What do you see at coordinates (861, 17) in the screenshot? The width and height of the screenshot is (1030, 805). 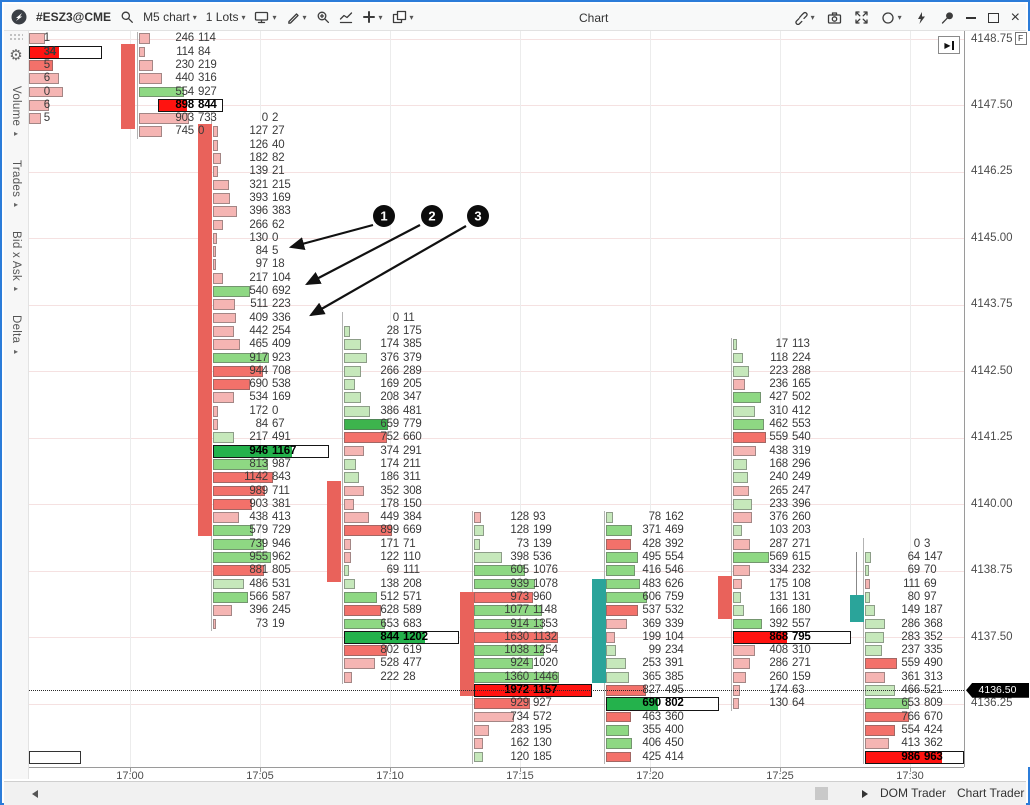 I see `fullscreen-icon` at bounding box center [861, 17].